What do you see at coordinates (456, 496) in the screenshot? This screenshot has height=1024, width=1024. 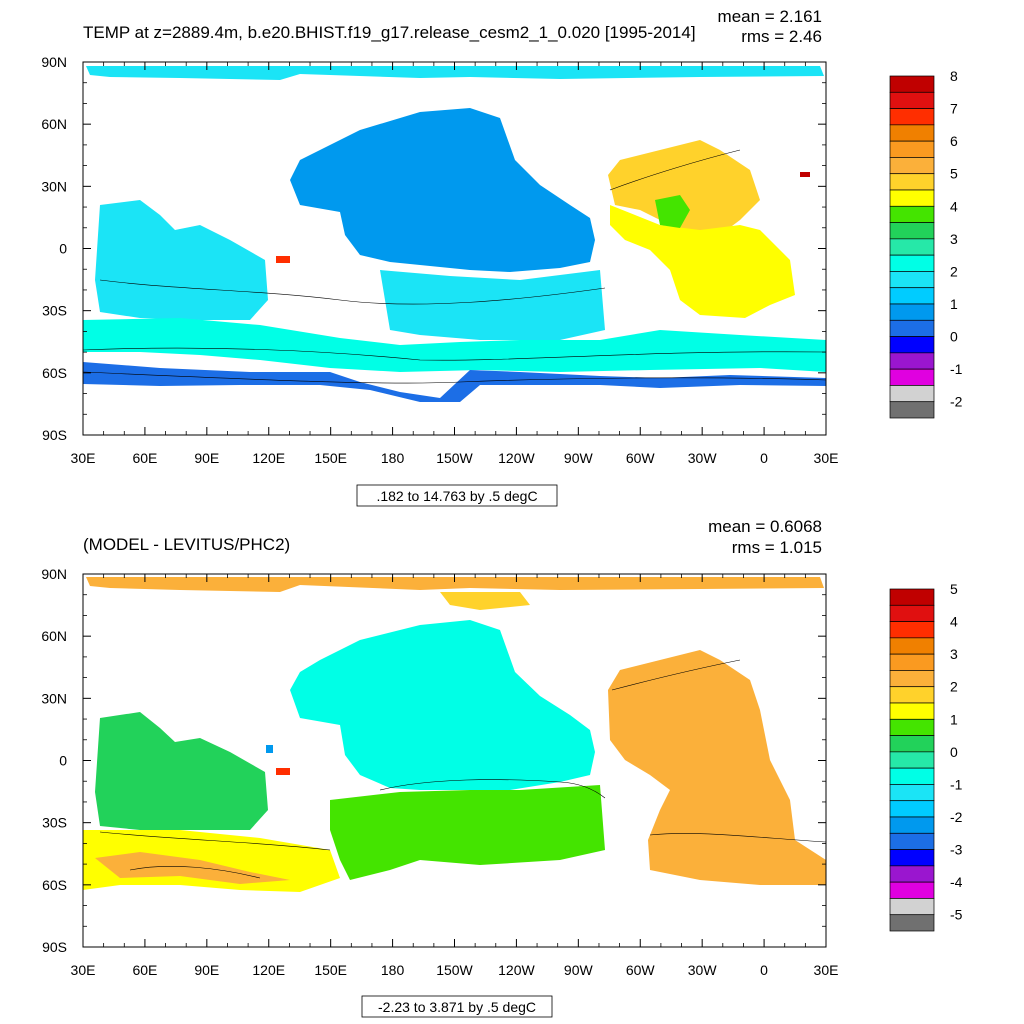 I see `contour-info: .182 to 14.763 by .5 degC` at bounding box center [456, 496].